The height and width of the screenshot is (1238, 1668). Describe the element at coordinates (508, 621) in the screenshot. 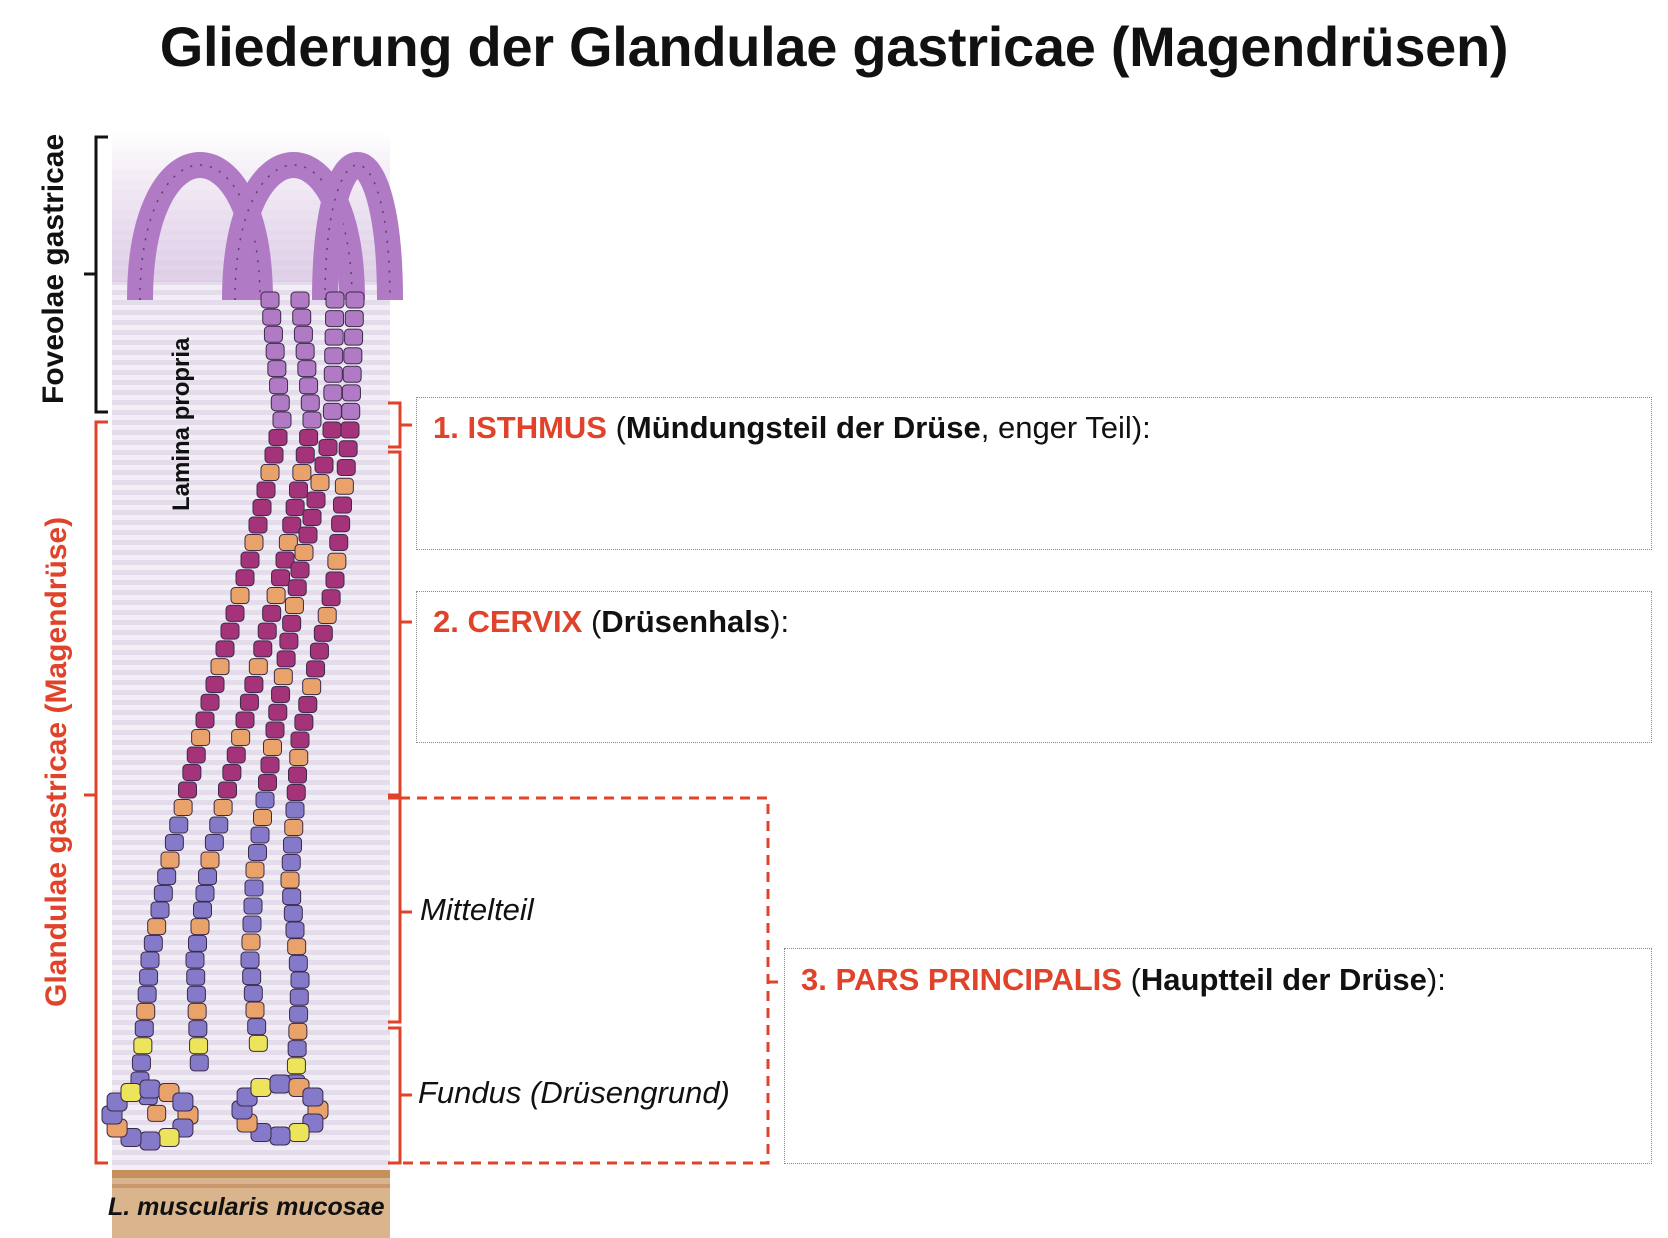

I see `cervix-number: 2. CERVIX` at that location.